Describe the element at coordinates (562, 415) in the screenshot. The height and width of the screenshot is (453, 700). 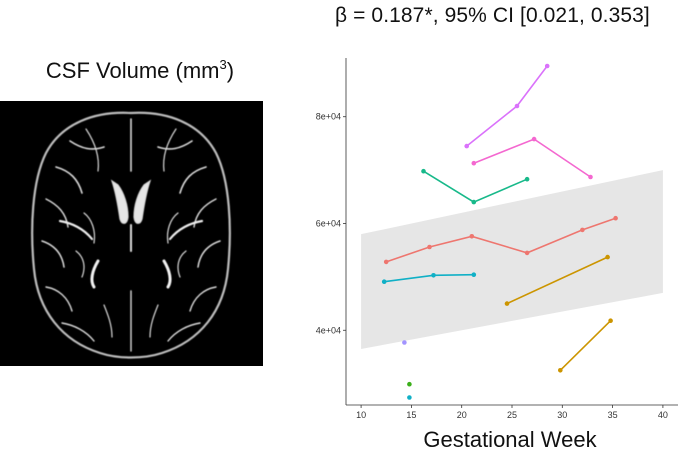
I see `x-tick-label: 30` at that location.